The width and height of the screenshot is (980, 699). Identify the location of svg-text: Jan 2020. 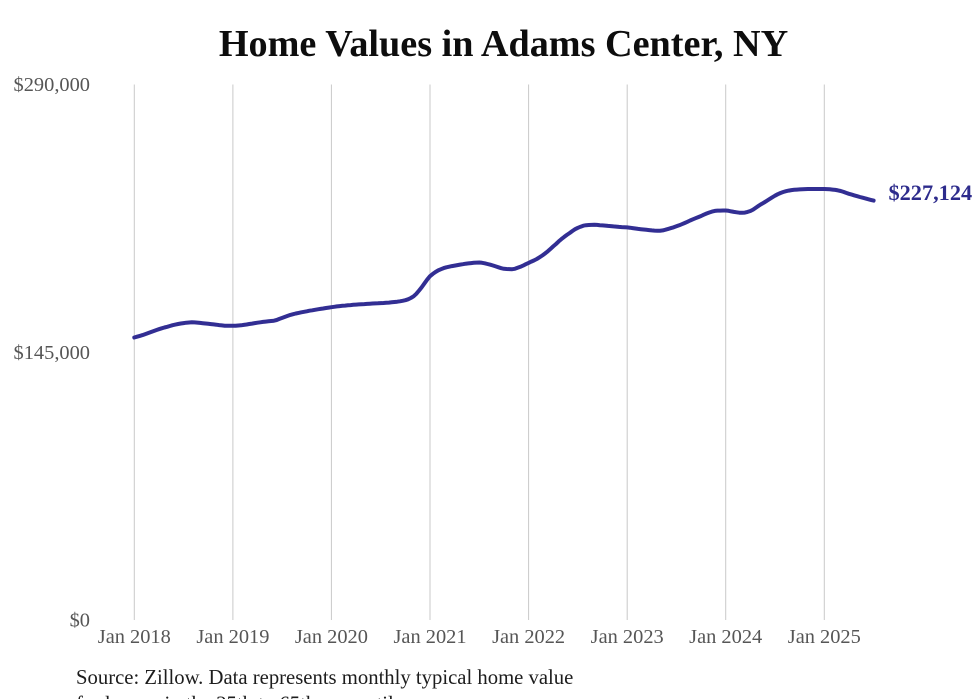
(331, 637).